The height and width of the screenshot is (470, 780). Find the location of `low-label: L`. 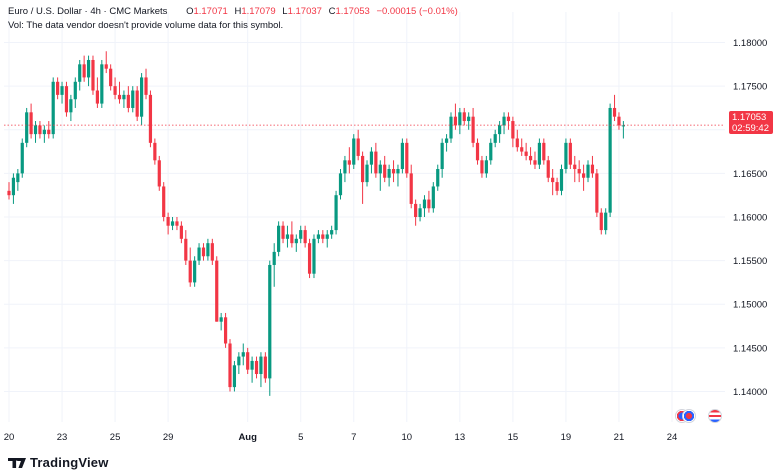

low-label: L is located at coordinates (285, 11).